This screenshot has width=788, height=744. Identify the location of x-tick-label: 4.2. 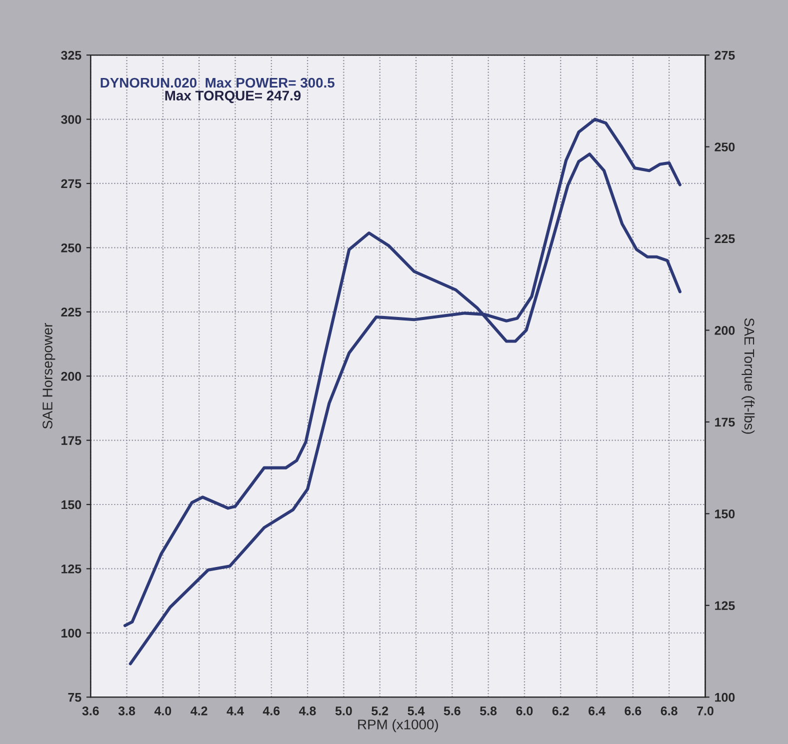
(199, 711).